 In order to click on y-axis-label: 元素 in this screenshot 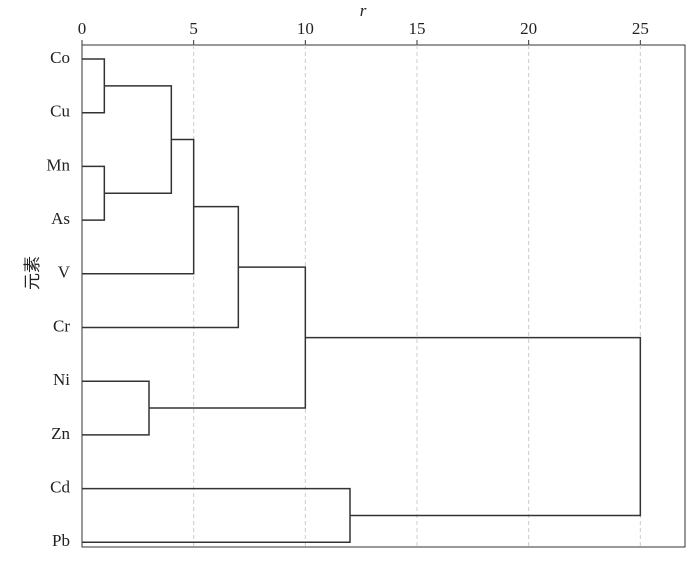, I will do `click(32, 273)`.